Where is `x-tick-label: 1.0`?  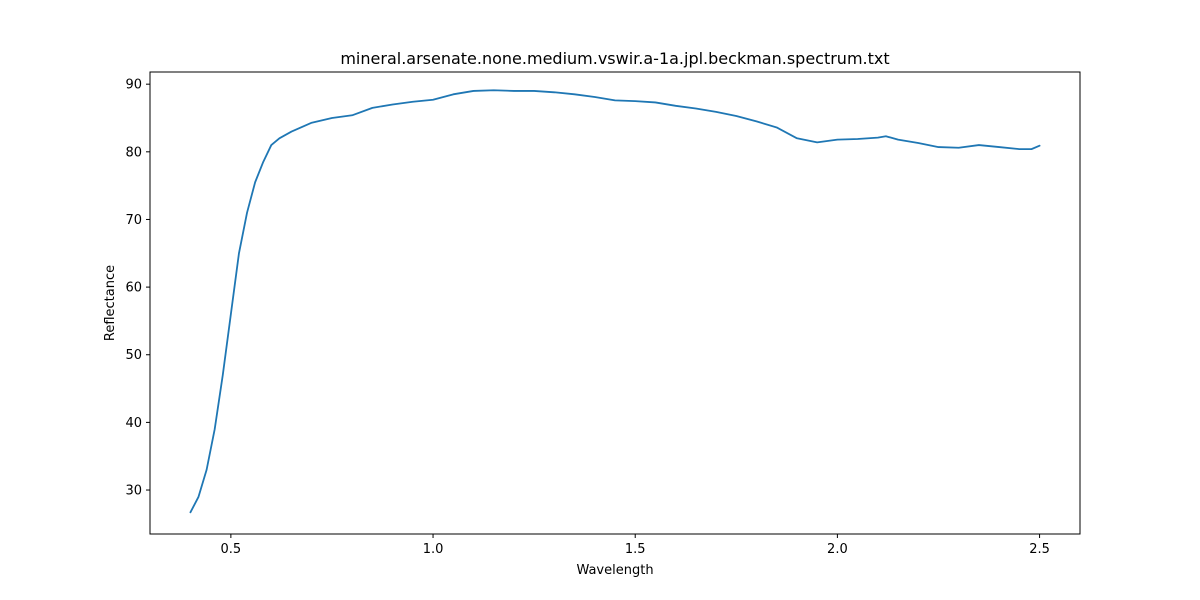 x-tick-label: 1.0 is located at coordinates (433, 549).